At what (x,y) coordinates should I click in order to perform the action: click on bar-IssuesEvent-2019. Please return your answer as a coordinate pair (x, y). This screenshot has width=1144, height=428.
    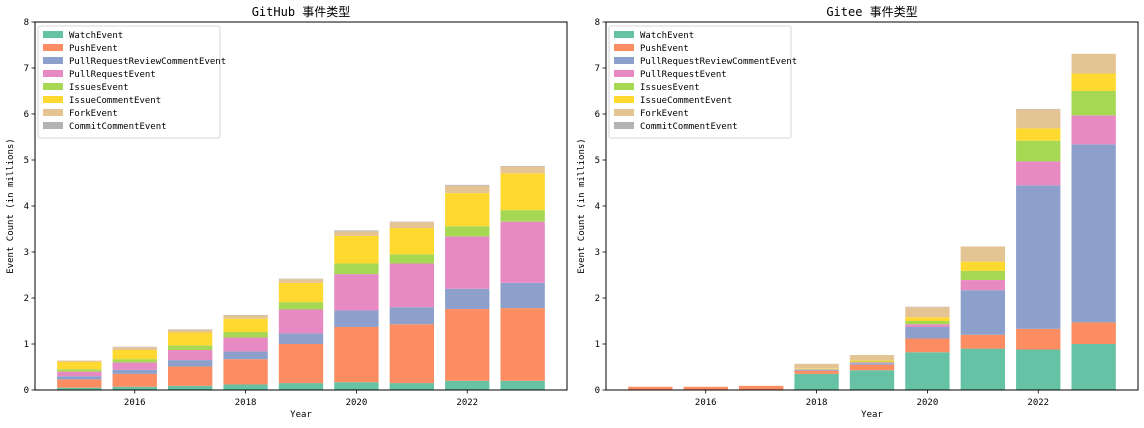
    Looking at the image, I should click on (872, 361).